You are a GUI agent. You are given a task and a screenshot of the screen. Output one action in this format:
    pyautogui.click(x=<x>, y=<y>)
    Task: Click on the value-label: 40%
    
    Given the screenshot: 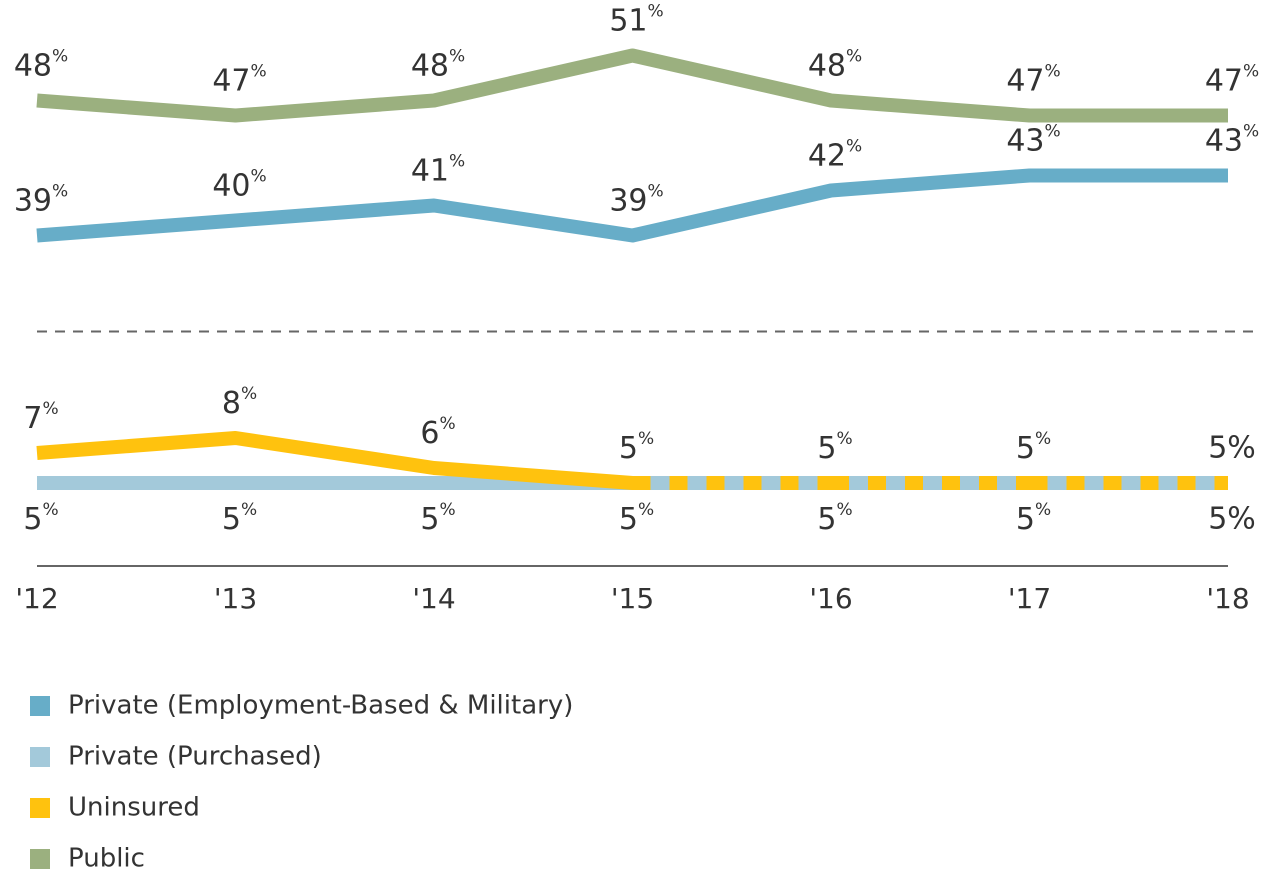 What is the action you would take?
    pyautogui.click(x=239, y=185)
    